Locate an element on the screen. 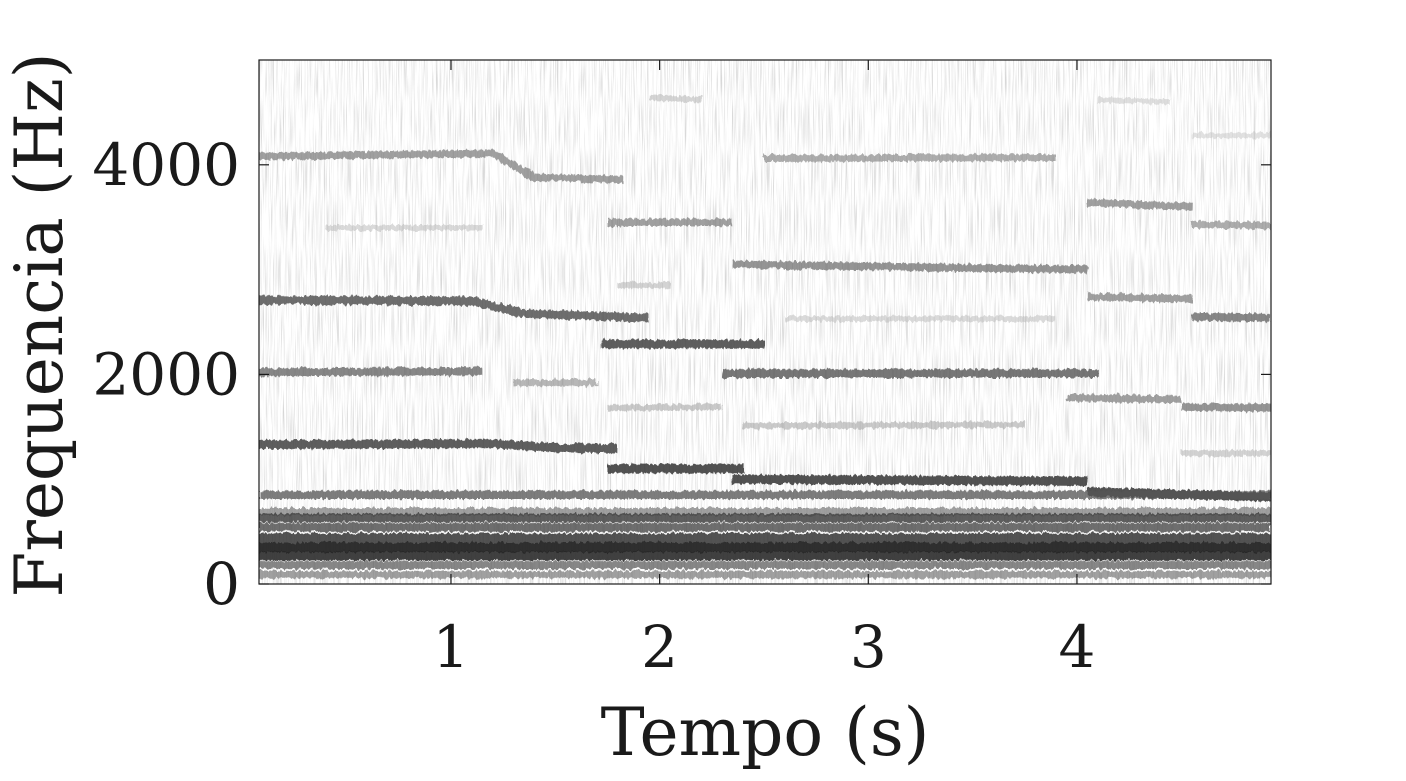 The image size is (1406, 781). x-axis-label: Tempo (s) is located at coordinates (765, 732).